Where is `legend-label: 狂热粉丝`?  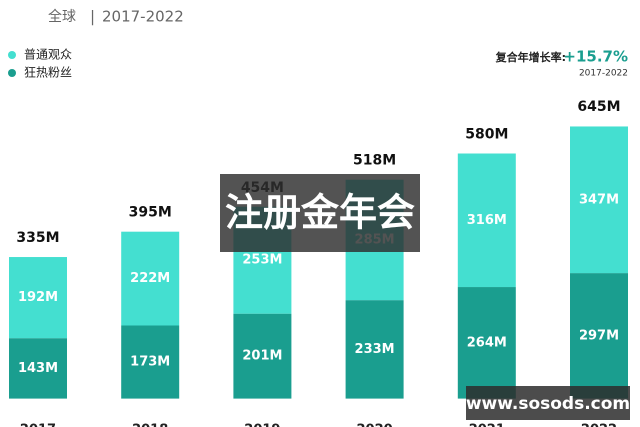
legend-label: 狂热粉丝 is located at coordinates (48, 73).